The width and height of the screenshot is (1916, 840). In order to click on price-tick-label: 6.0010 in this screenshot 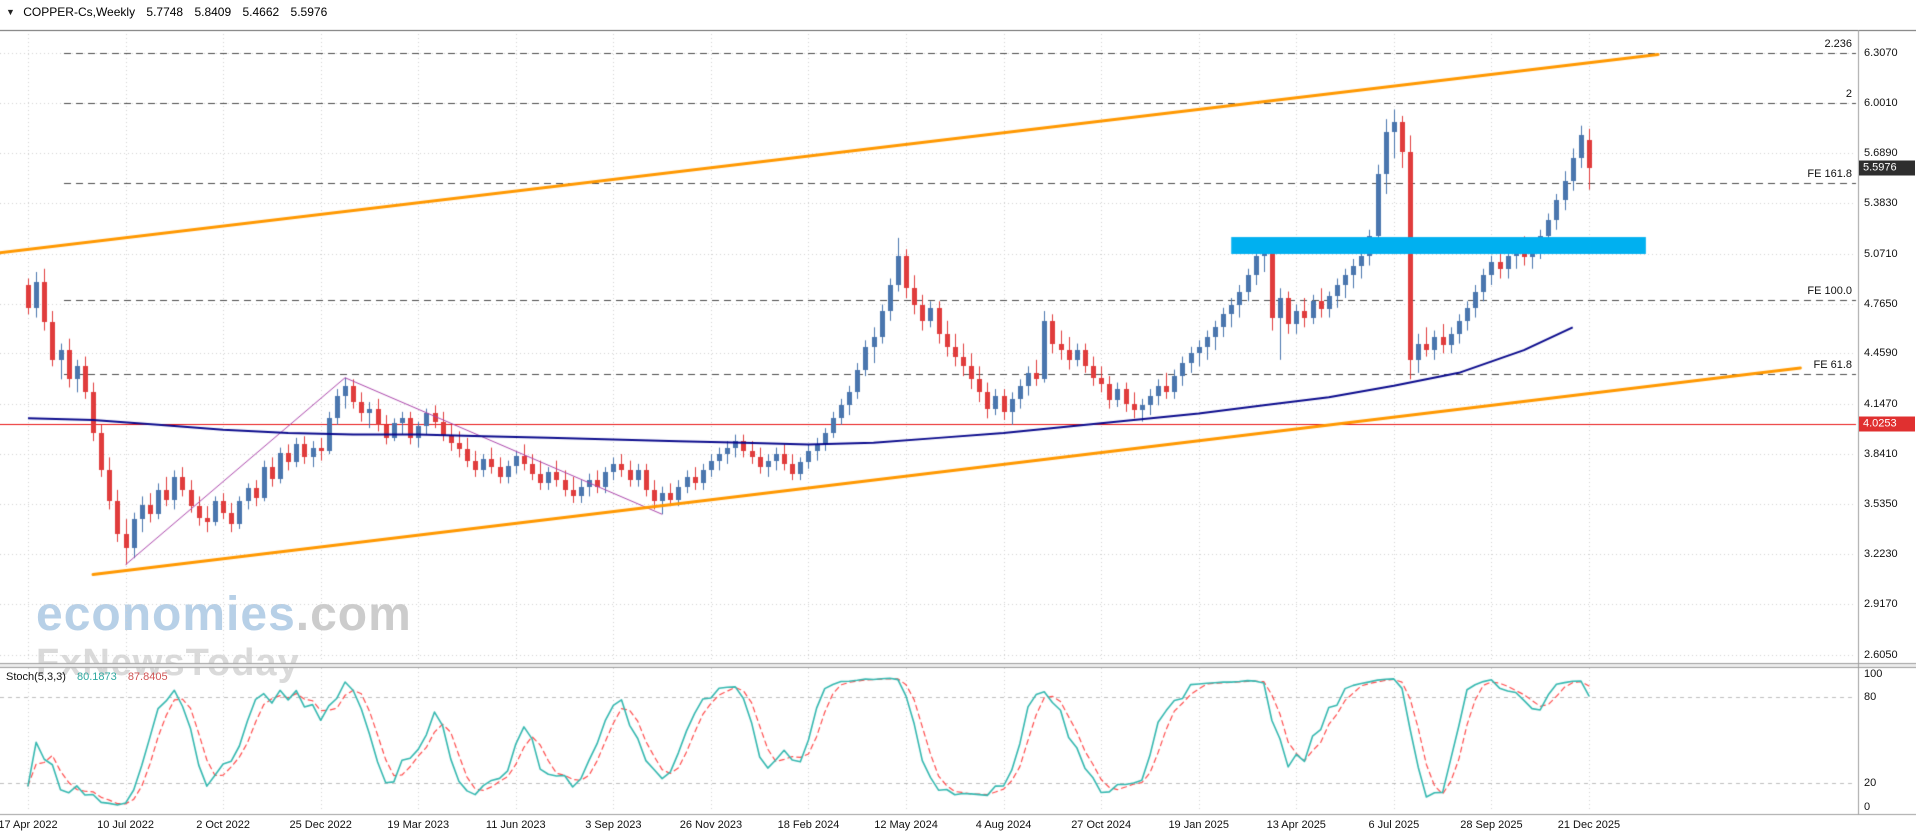, I will do `click(1881, 102)`.